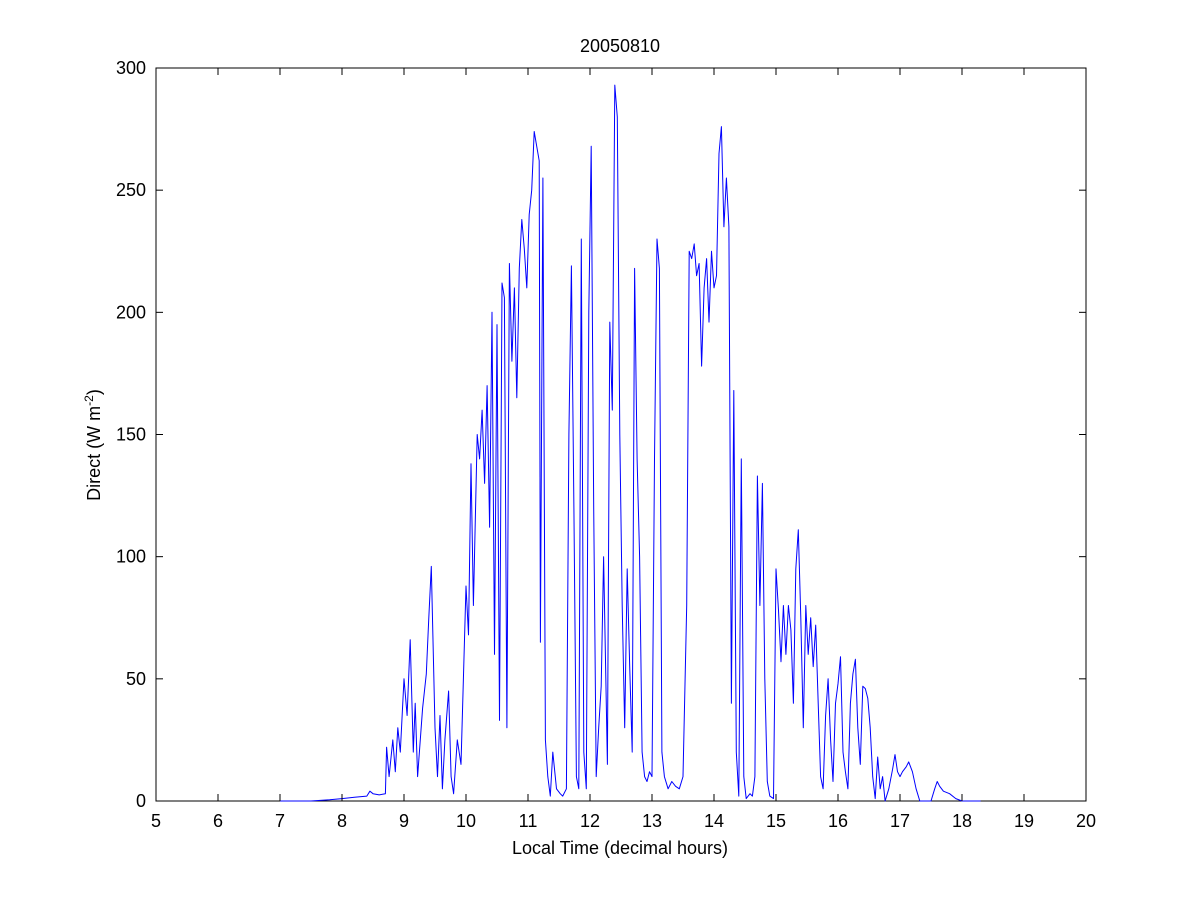  Describe the element at coordinates (1086, 821) in the screenshot. I see `x-tick-label: 20` at that location.